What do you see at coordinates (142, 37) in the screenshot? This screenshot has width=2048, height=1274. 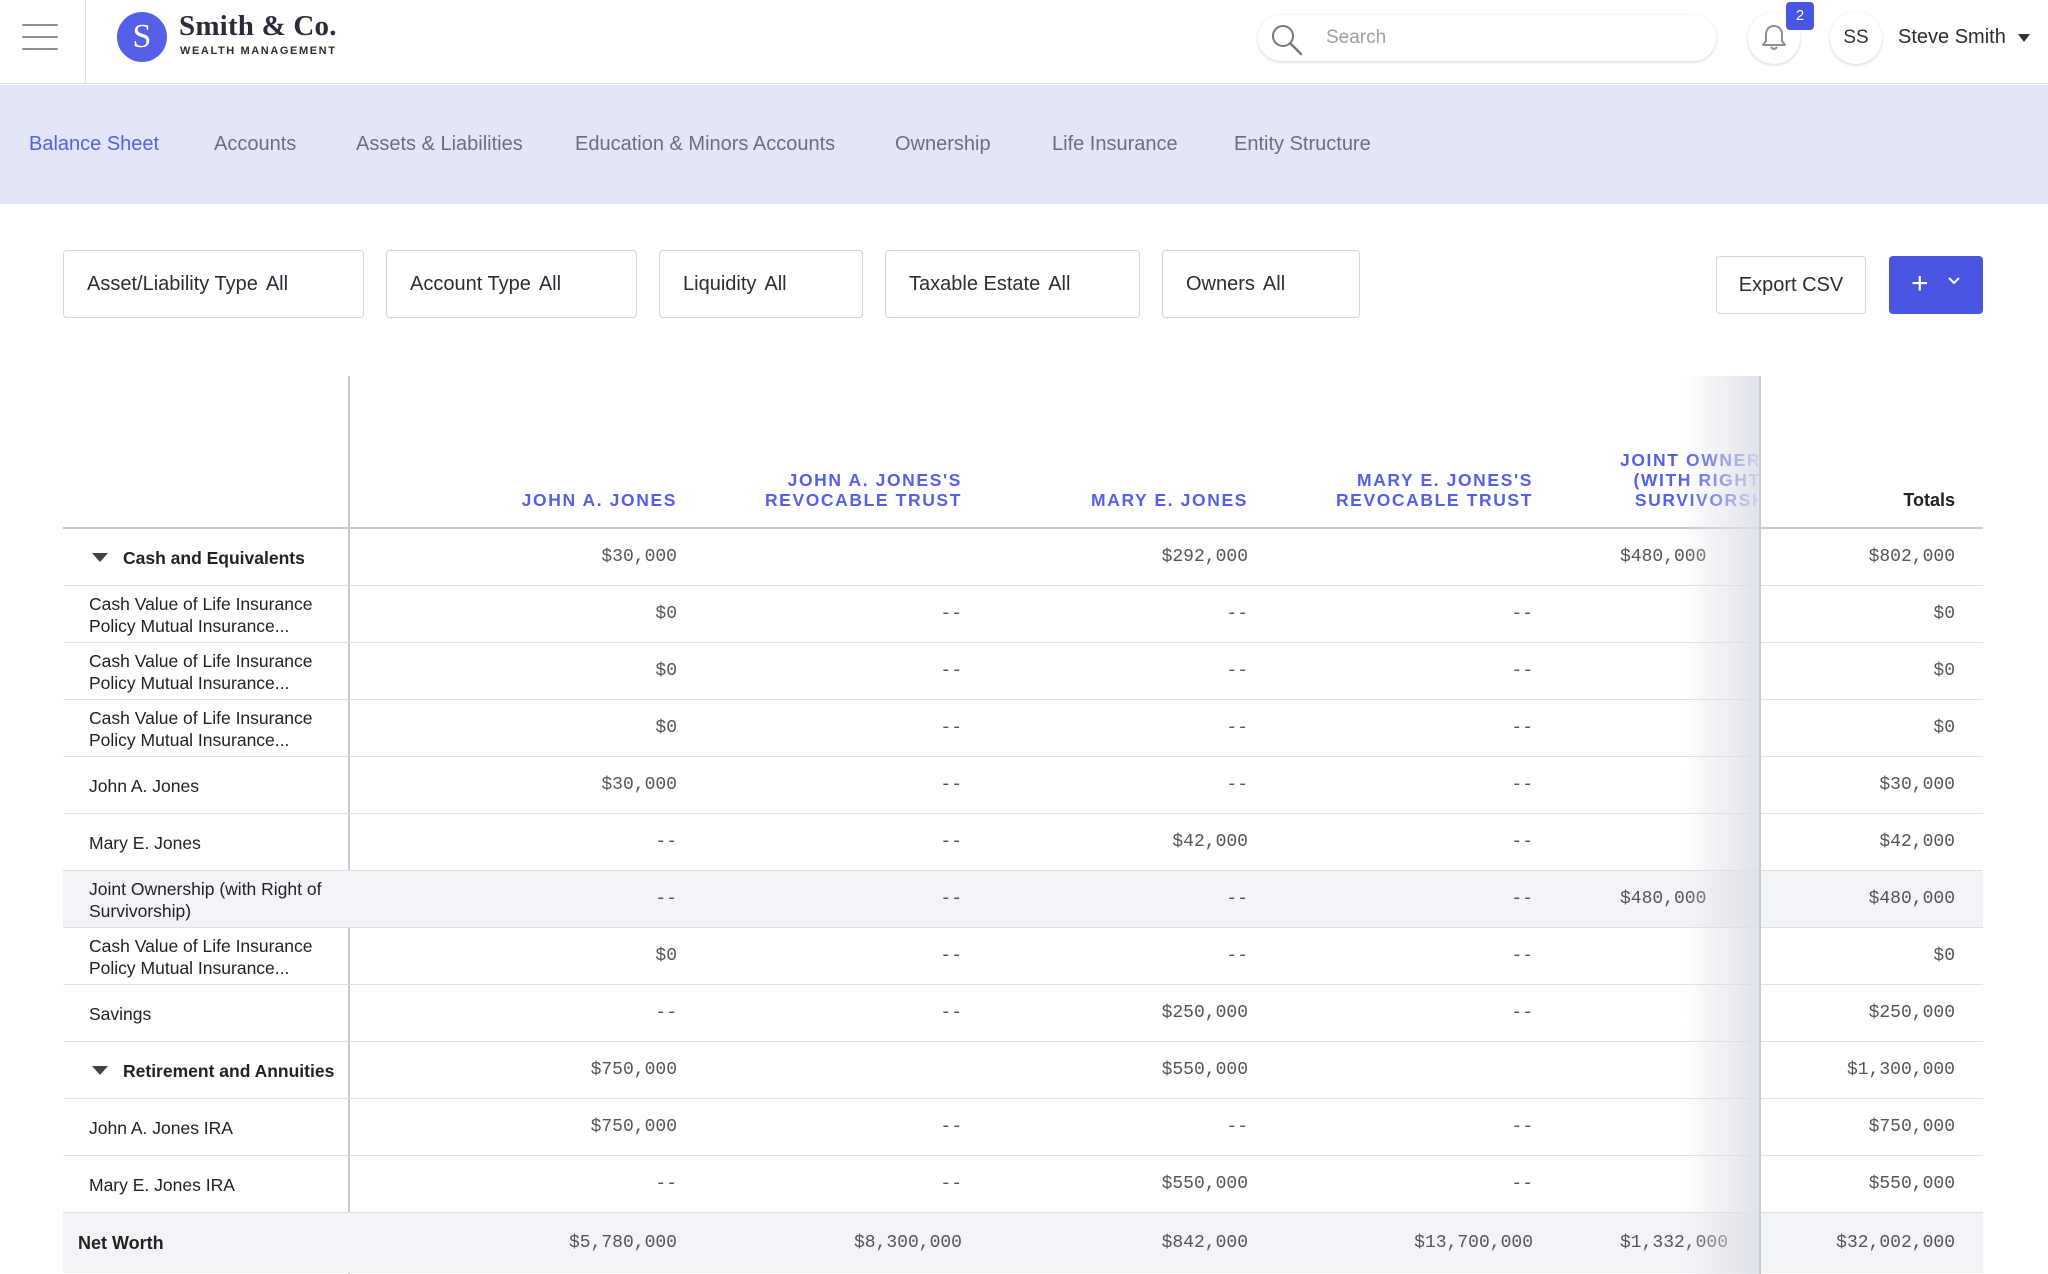 I see `logo-icon: S` at bounding box center [142, 37].